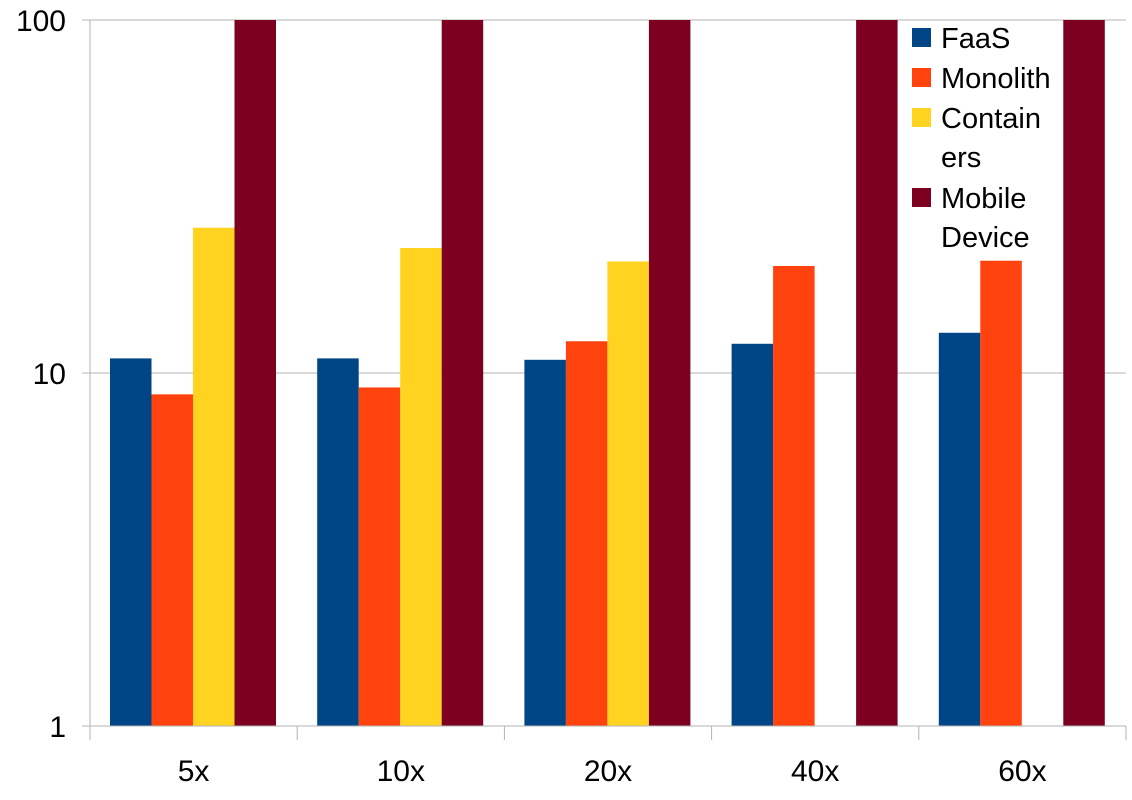 The height and width of the screenshot is (800, 1132). What do you see at coordinates (401, 771) in the screenshot?
I see `x-tick-label: 10x` at bounding box center [401, 771].